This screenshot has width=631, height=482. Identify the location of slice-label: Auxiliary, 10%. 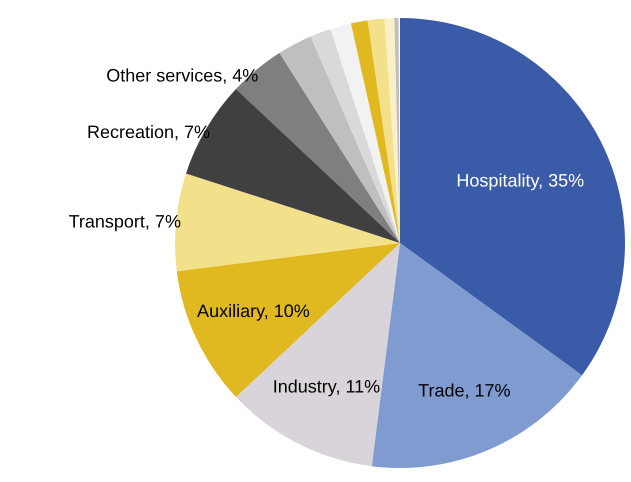
(253, 310).